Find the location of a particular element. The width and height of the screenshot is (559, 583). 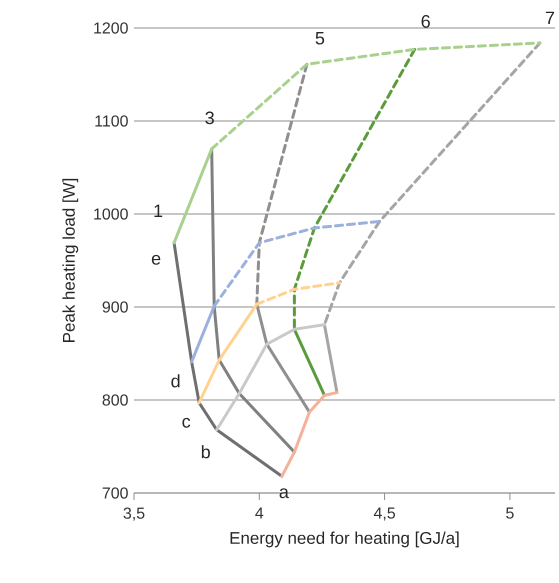

annotation: c is located at coordinates (186, 423).